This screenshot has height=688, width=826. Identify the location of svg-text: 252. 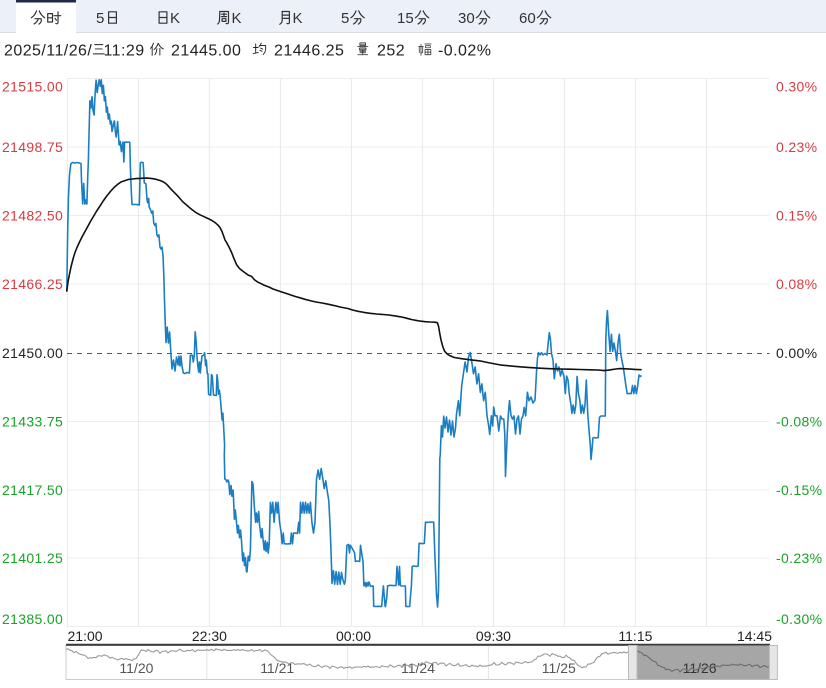
(391, 51).